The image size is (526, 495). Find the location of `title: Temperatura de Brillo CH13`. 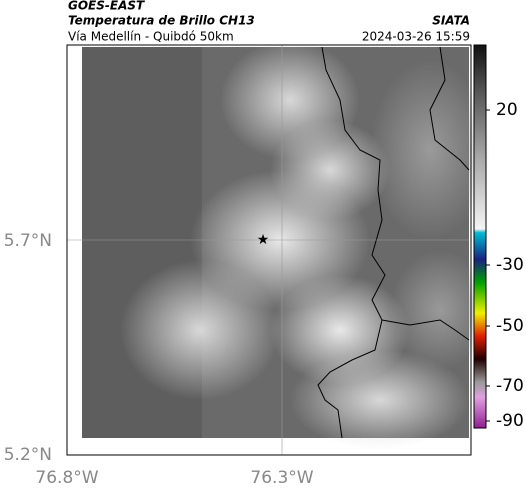

title: Temperatura de Brillo CH13 is located at coordinates (161, 21).